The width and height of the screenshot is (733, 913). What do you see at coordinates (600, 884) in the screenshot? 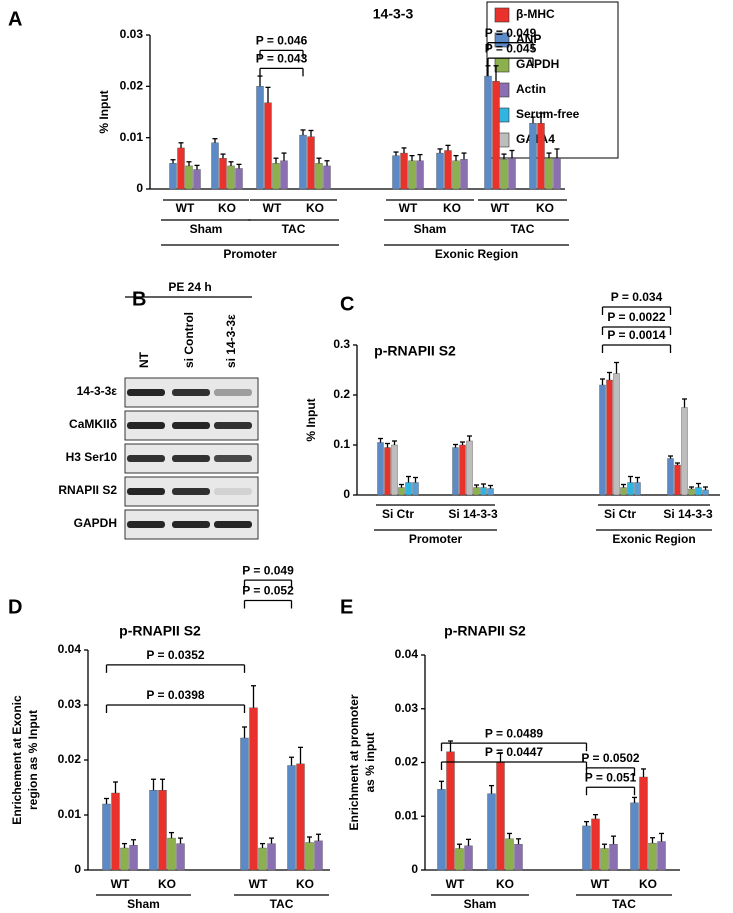
I see `x-tick-label: WT` at bounding box center [600, 884].